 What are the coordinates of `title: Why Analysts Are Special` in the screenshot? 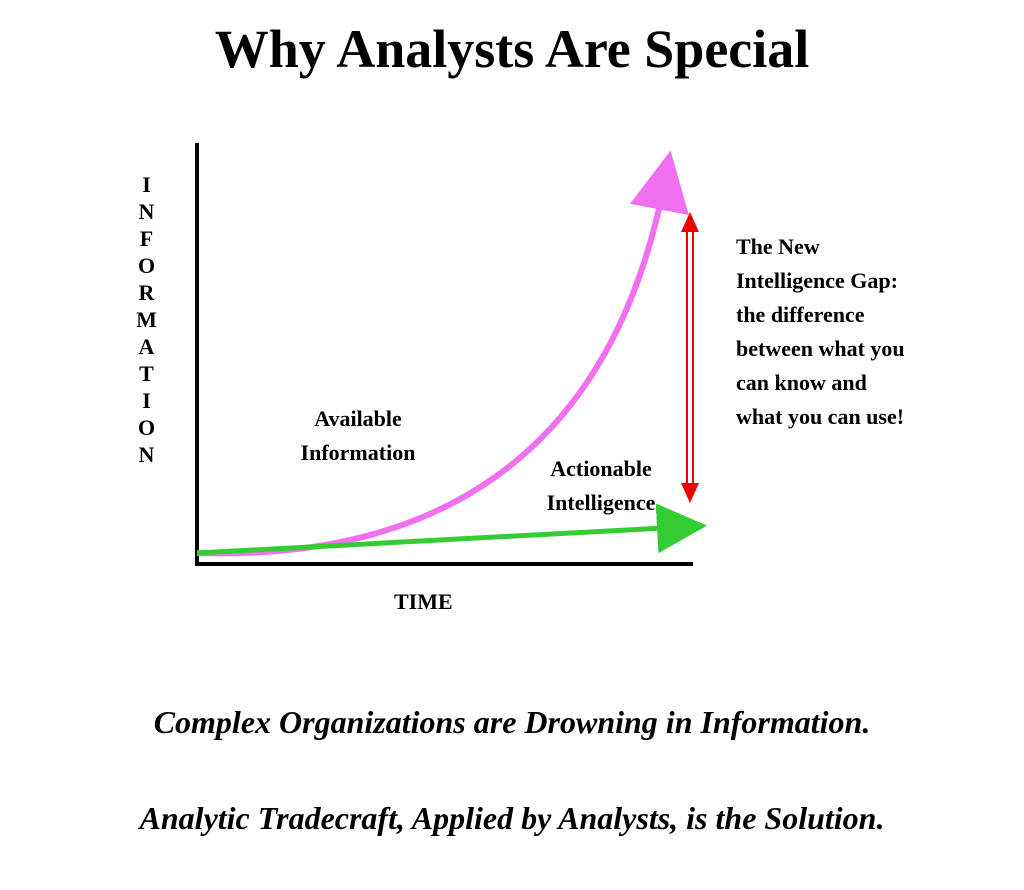 It's located at (512, 49).